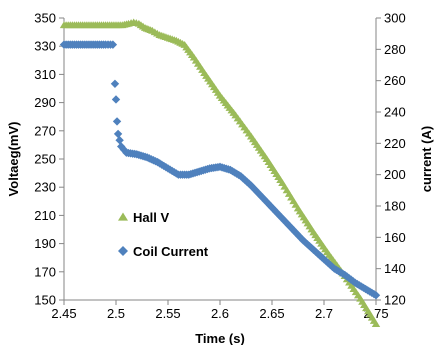 The image size is (438, 345). I want to click on legend-marker-coil-current, so click(123, 251).